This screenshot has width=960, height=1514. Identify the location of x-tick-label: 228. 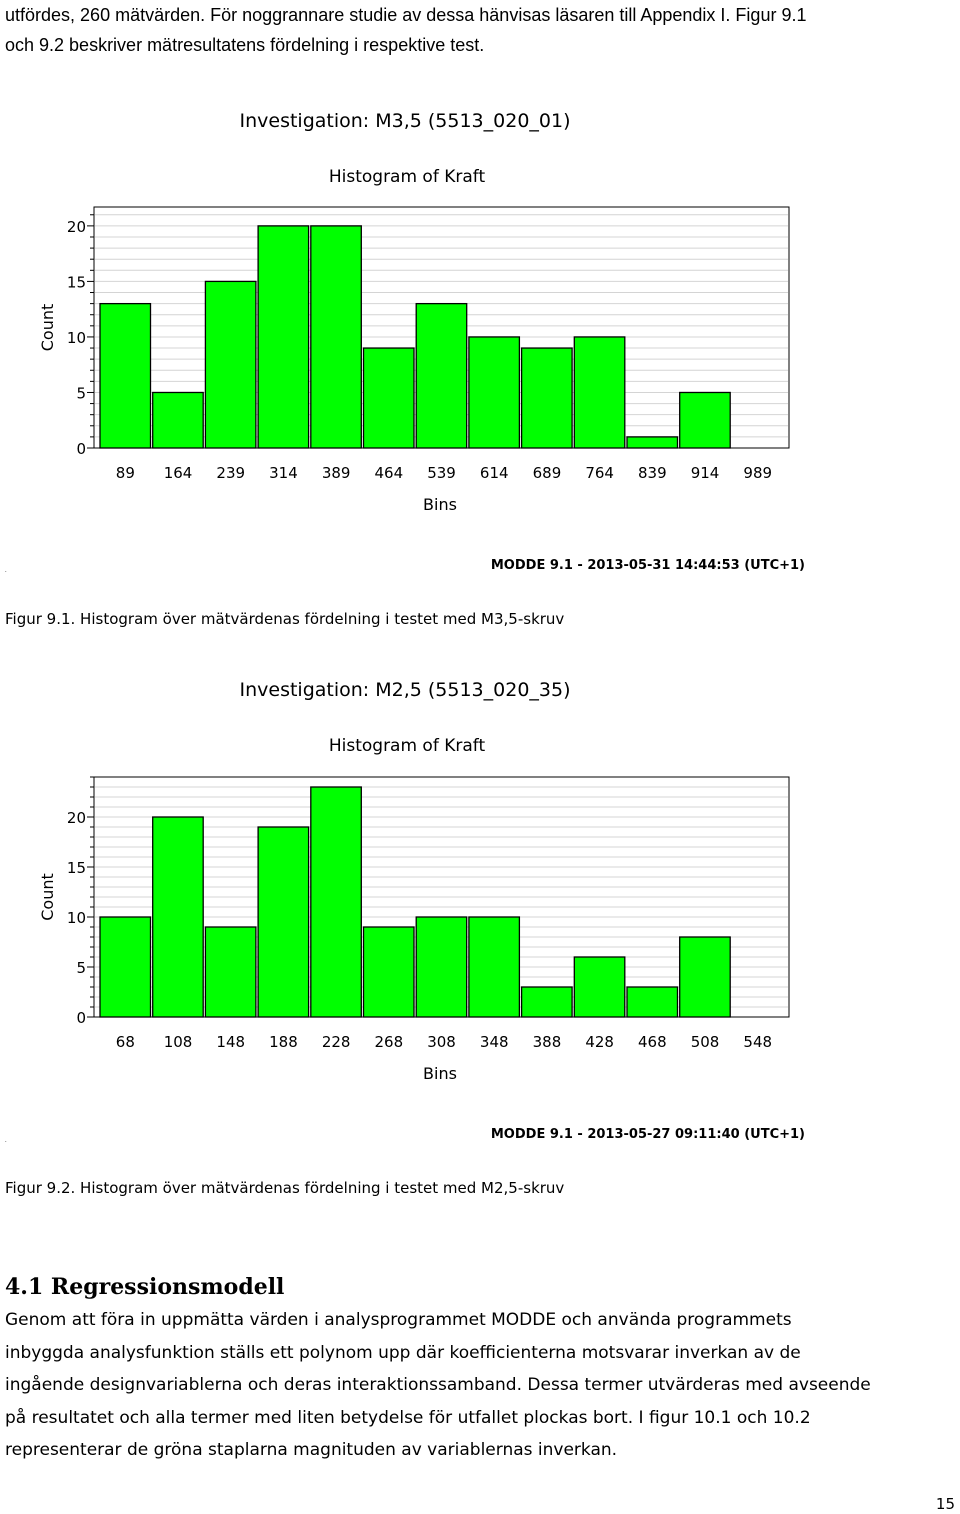
(336, 1042).